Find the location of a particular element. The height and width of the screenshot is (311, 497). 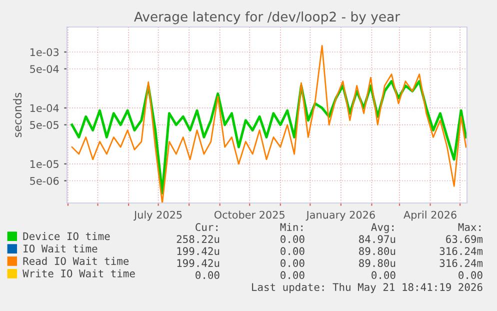

text: Last update: Thu May 21 18:41:19 2026 is located at coordinates (367, 288).